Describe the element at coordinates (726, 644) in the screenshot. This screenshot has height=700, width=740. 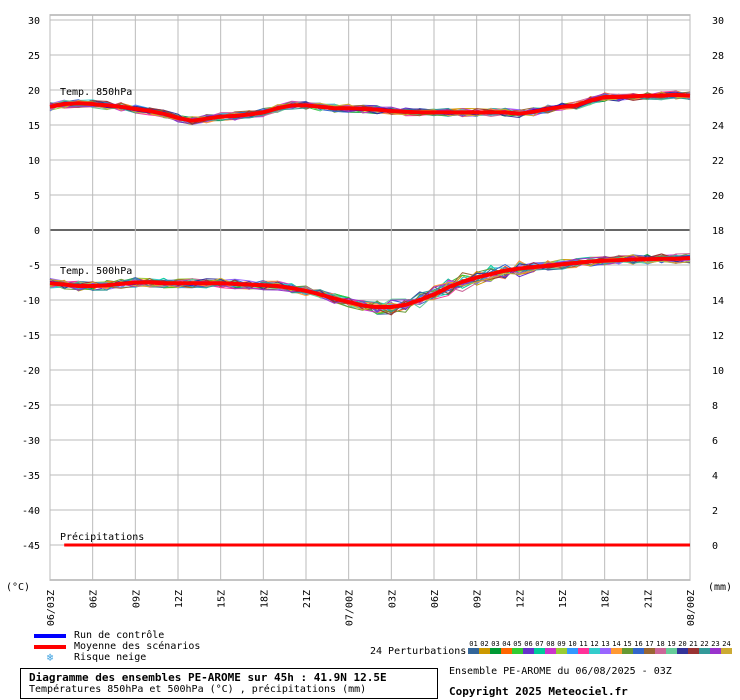
I see `perturbation-number: 24` at that location.